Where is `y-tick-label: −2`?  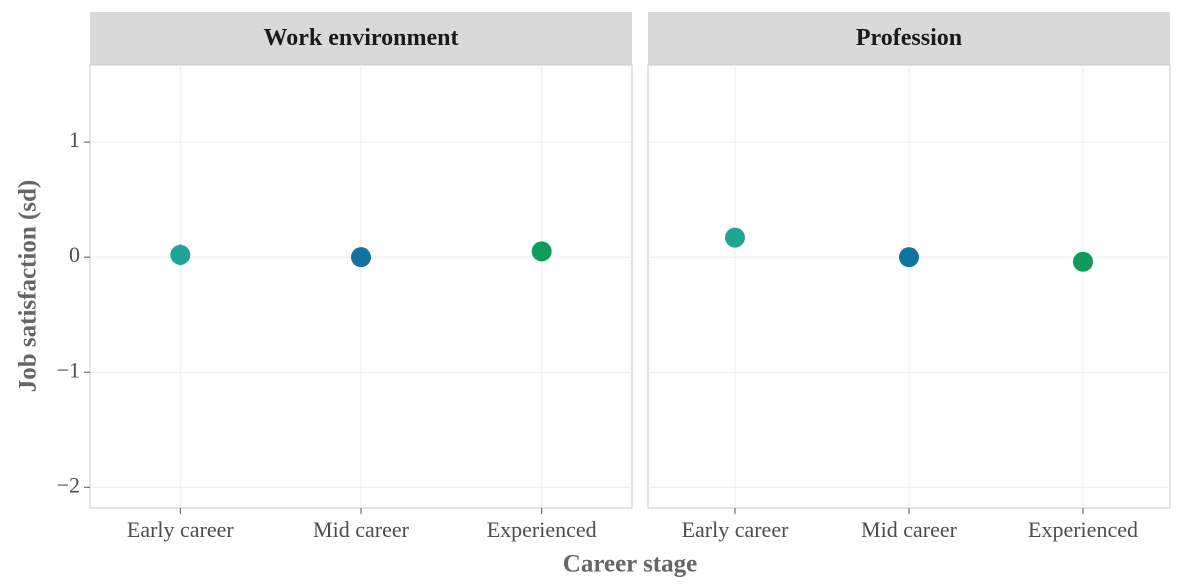
y-tick-label: −2 is located at coordinates (68, 484).